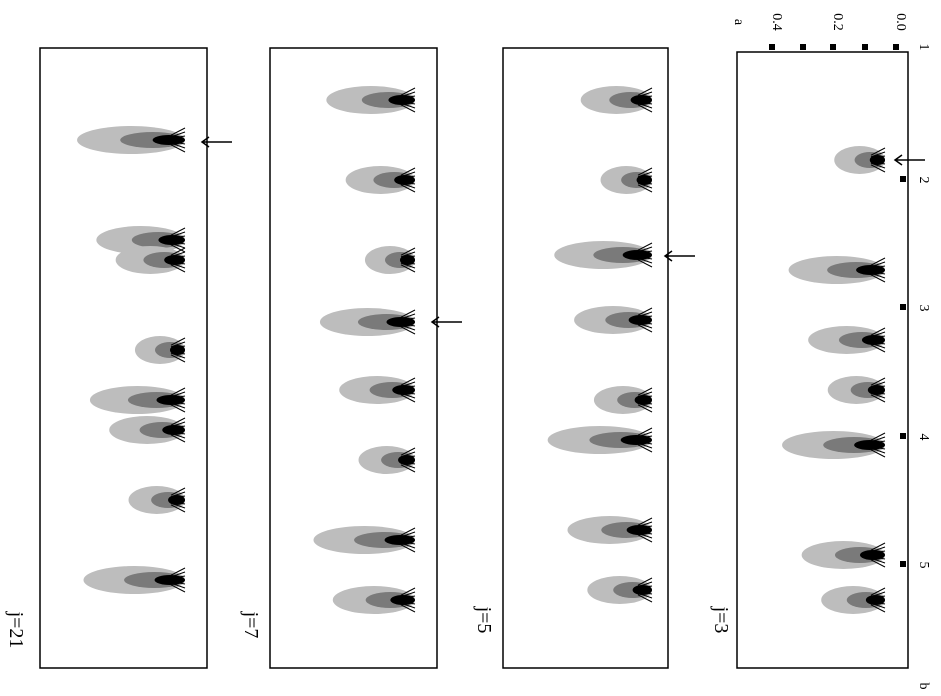 The width and height of the screenshot is (941, 696). What do you see at coordinates (776, 22) in the screenshot?
I see `y-tick-label: 0.4` at bounding box center [776, 22].